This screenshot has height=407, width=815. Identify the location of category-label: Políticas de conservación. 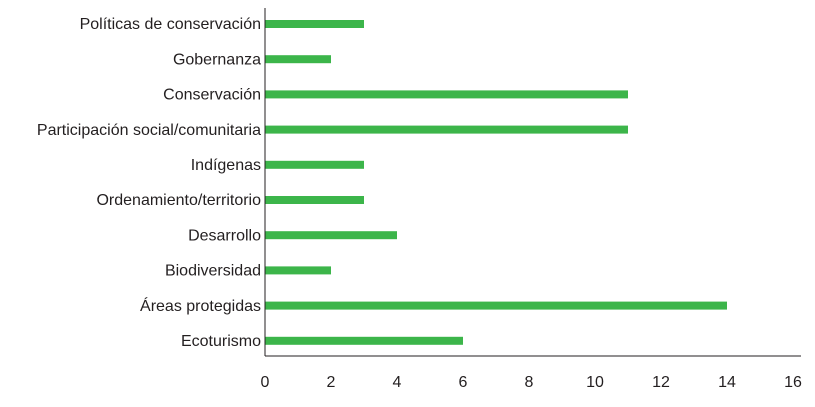
(170, 24).